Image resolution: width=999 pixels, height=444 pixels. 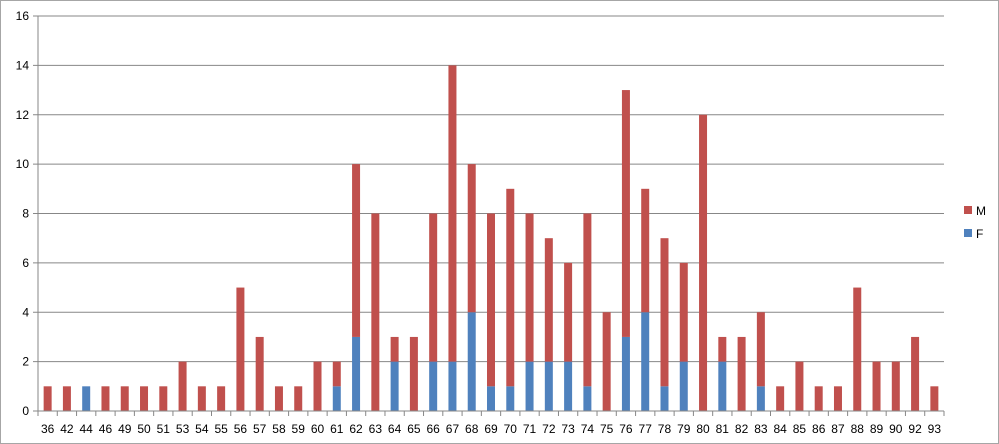 What do you see at coordinates (25, 263) in the screenshot?
I see `y-tick-label: 6` at bounding box center [25, 263].